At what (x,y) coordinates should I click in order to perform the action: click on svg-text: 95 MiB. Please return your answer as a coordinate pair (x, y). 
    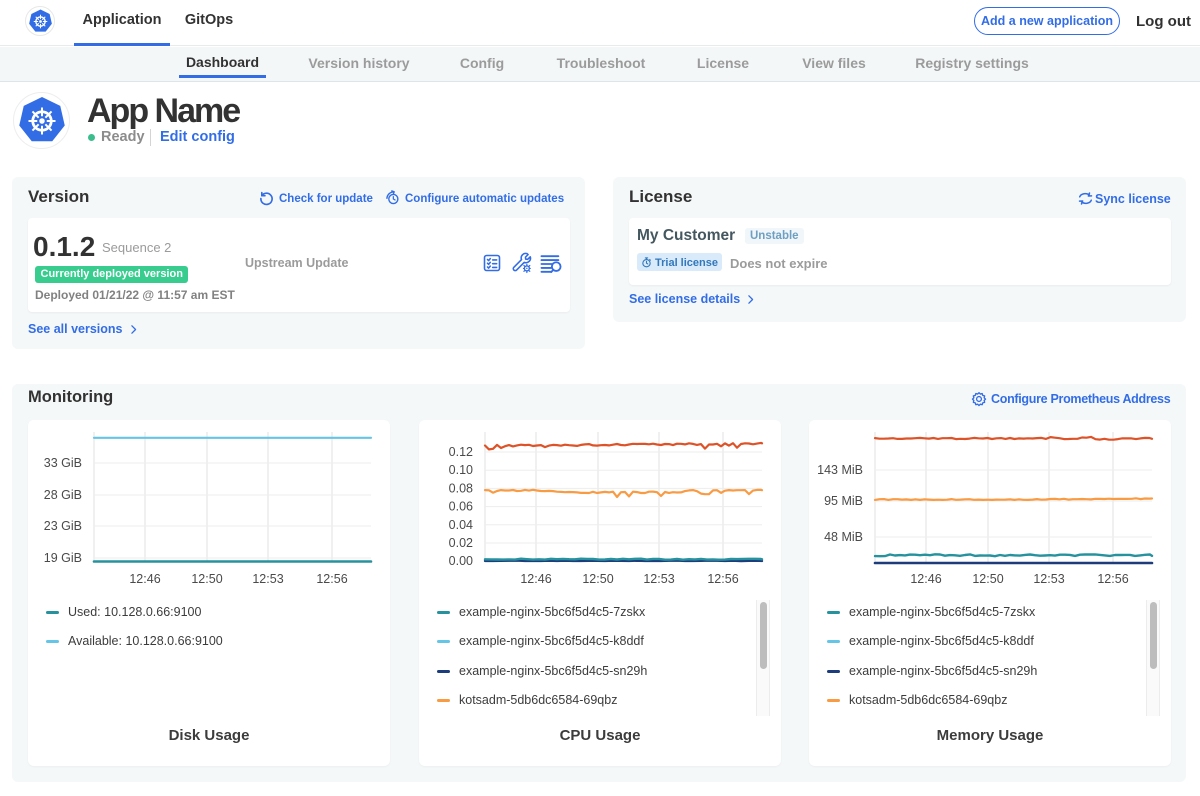
    Looking at the image, I should click on (843, 501).